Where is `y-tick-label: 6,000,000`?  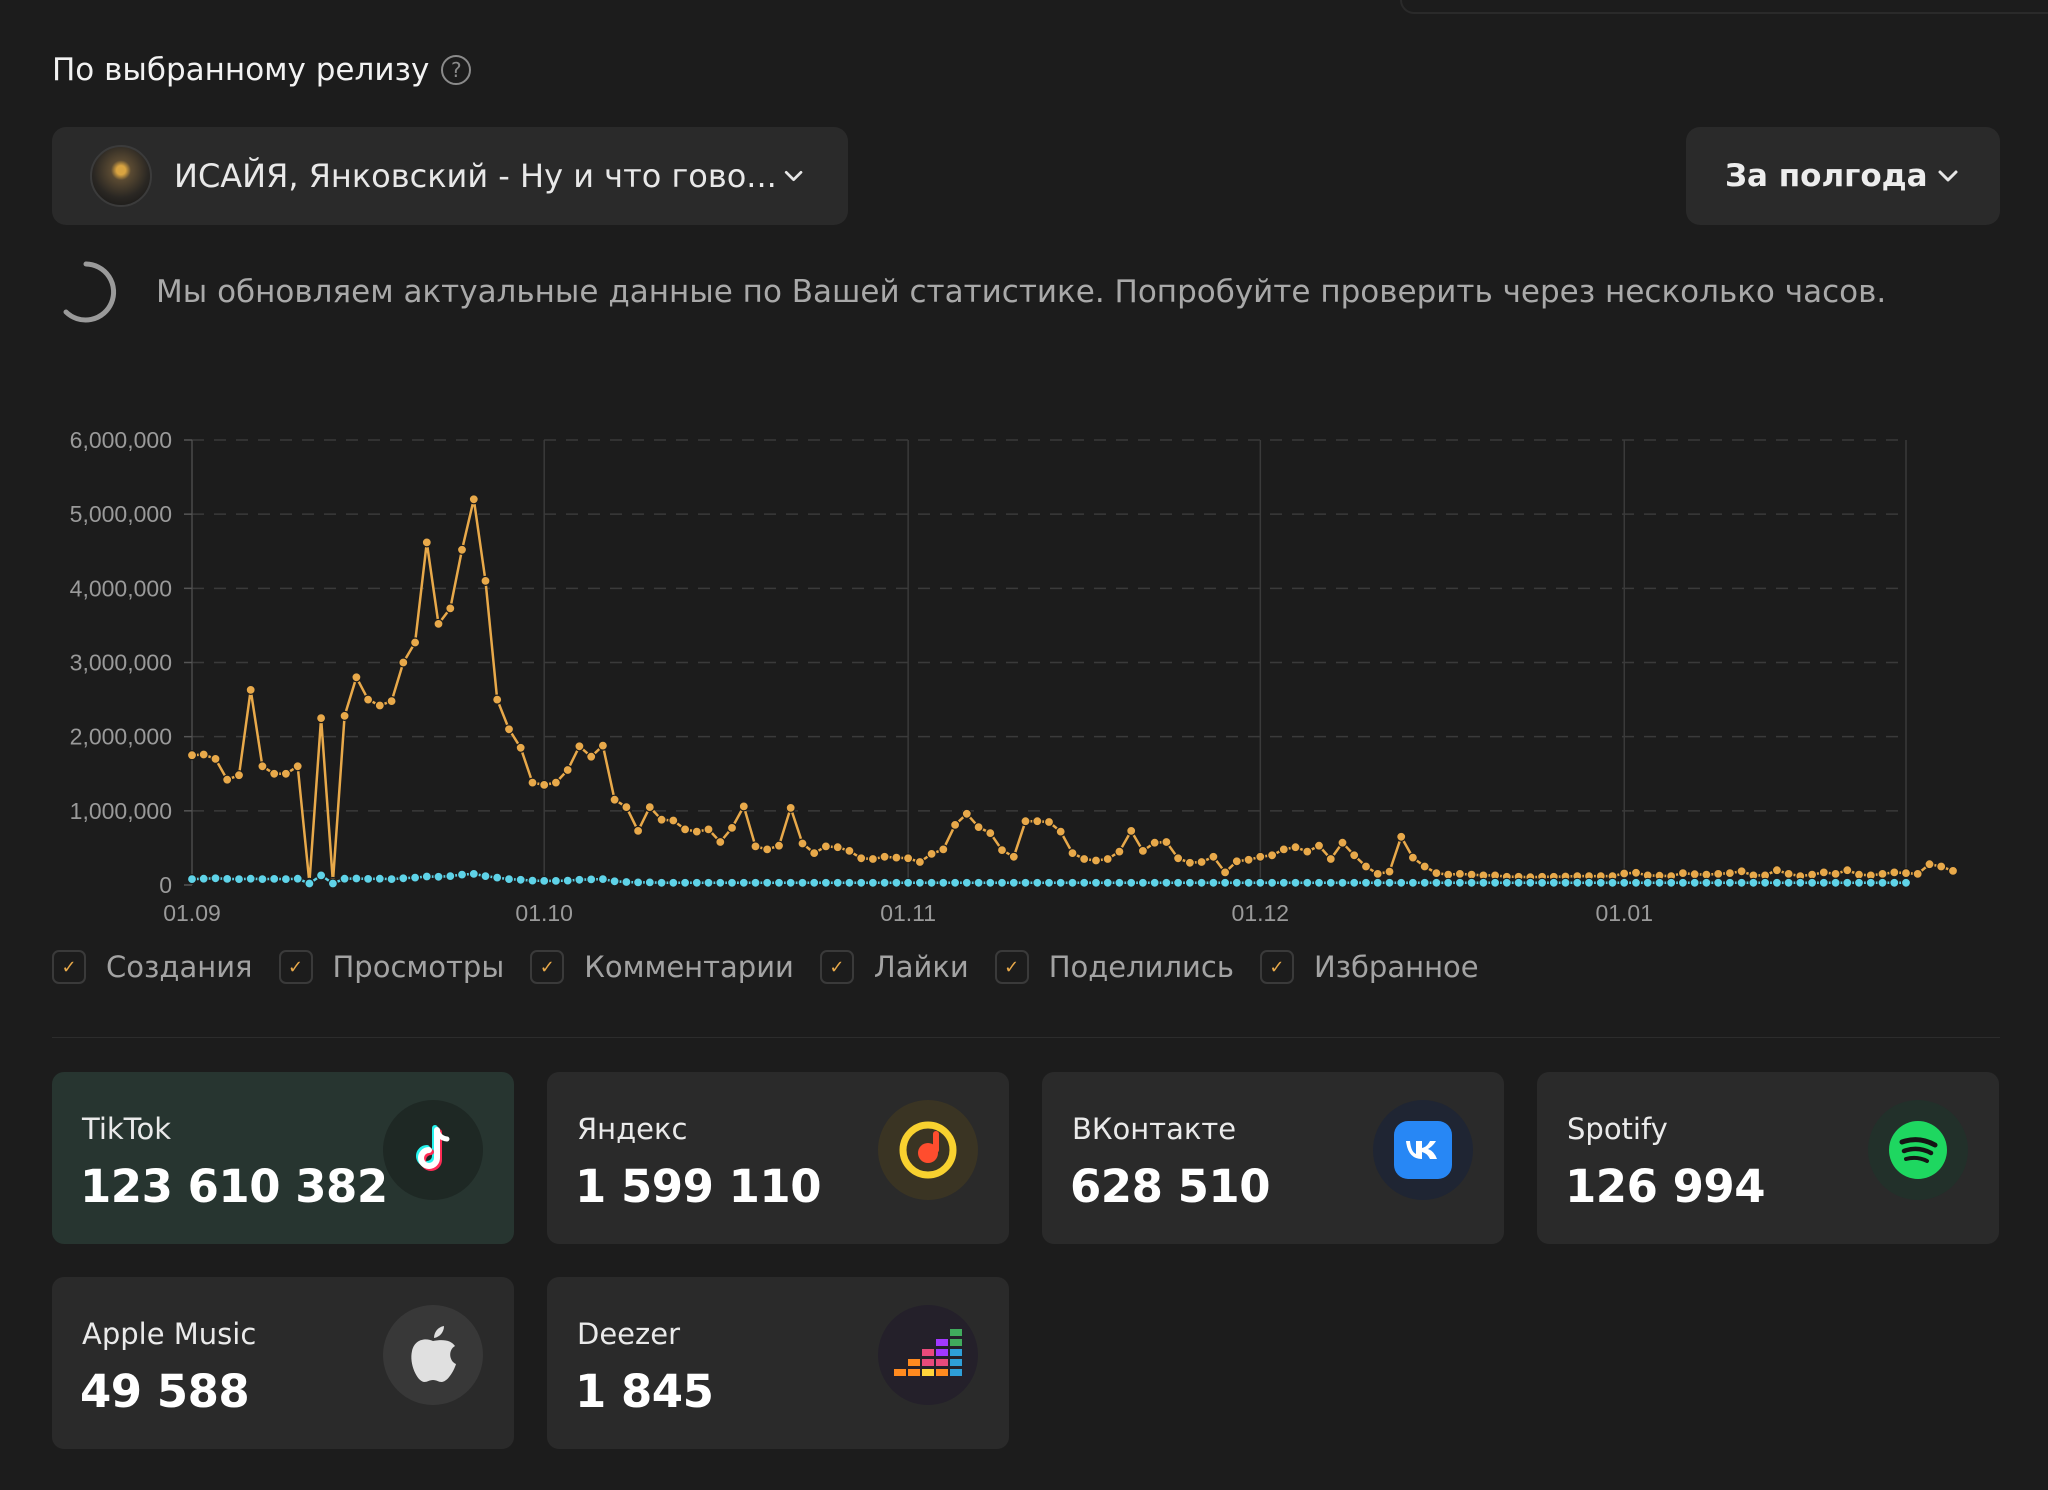 y-tick-label: 6,000,000 is located at coordinates (121, 440).